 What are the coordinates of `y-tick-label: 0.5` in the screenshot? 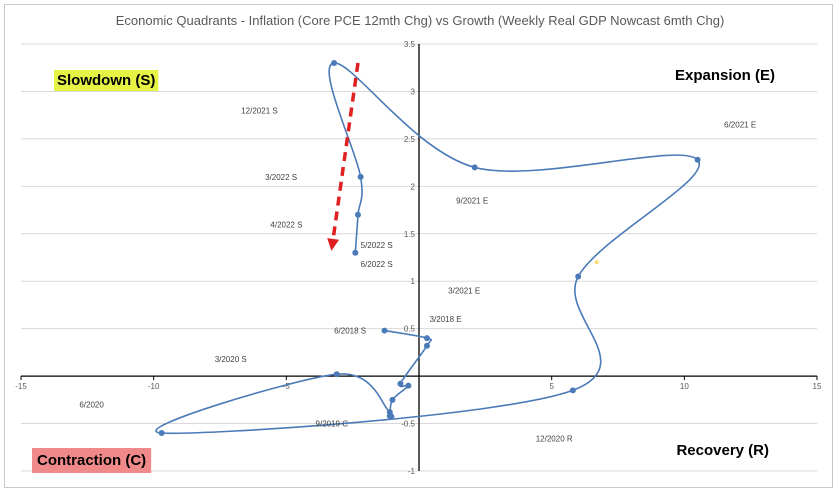 It's located at (410, 329).